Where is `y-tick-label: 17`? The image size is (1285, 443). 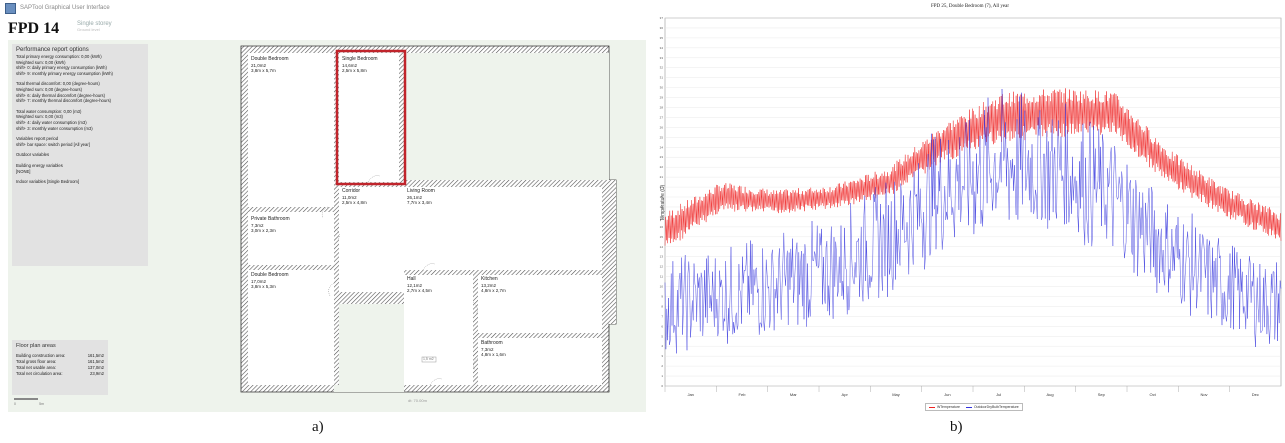
y-tick-label: 17 is located at coordinates (662, 217).